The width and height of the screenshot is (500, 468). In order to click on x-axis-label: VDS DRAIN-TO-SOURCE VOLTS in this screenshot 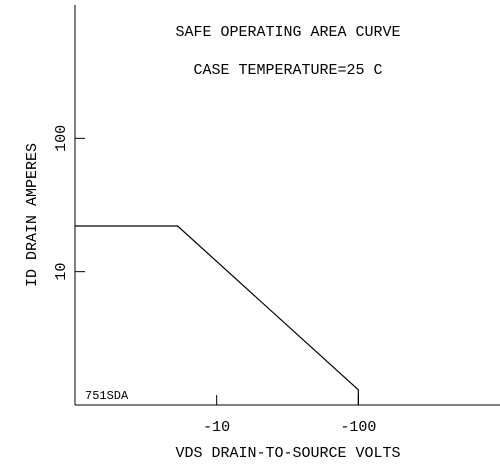, I will do `click(287, 453)`.